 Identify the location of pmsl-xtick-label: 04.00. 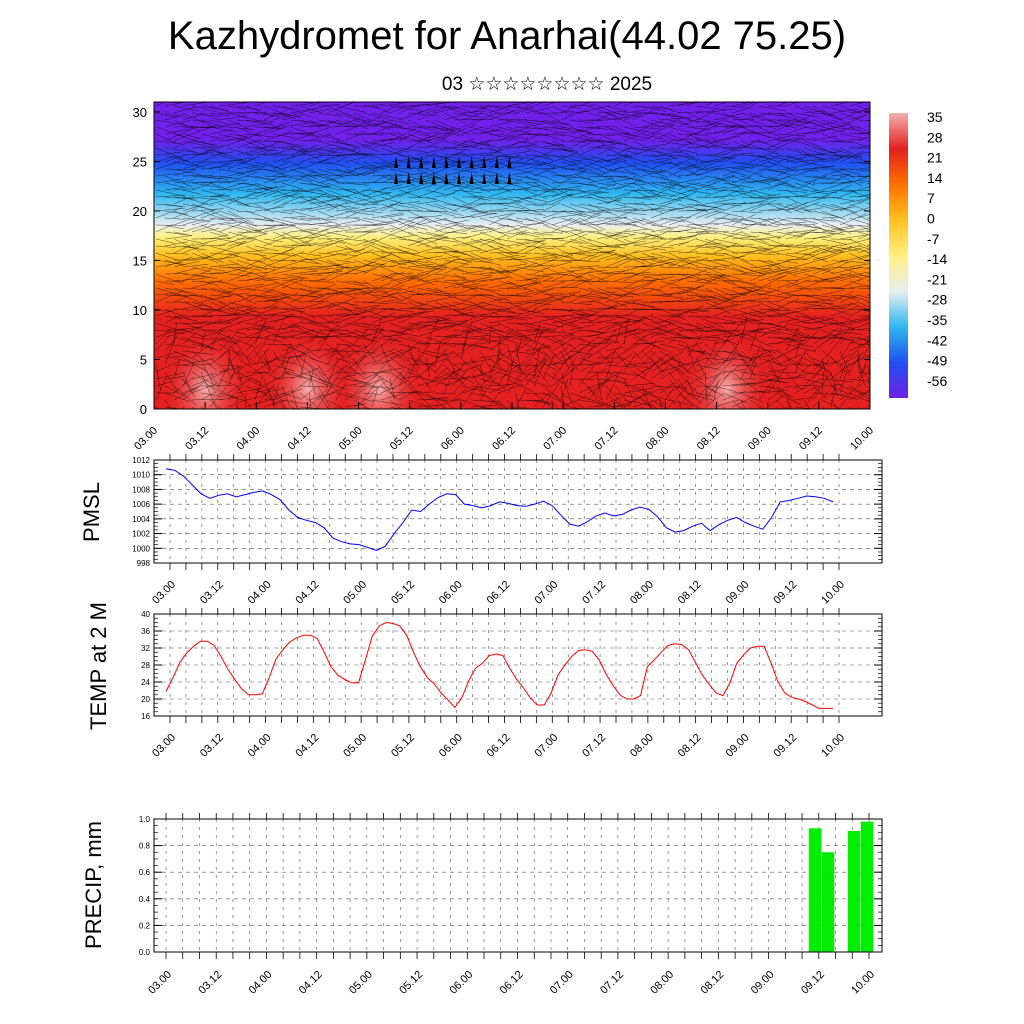
(260, 593).